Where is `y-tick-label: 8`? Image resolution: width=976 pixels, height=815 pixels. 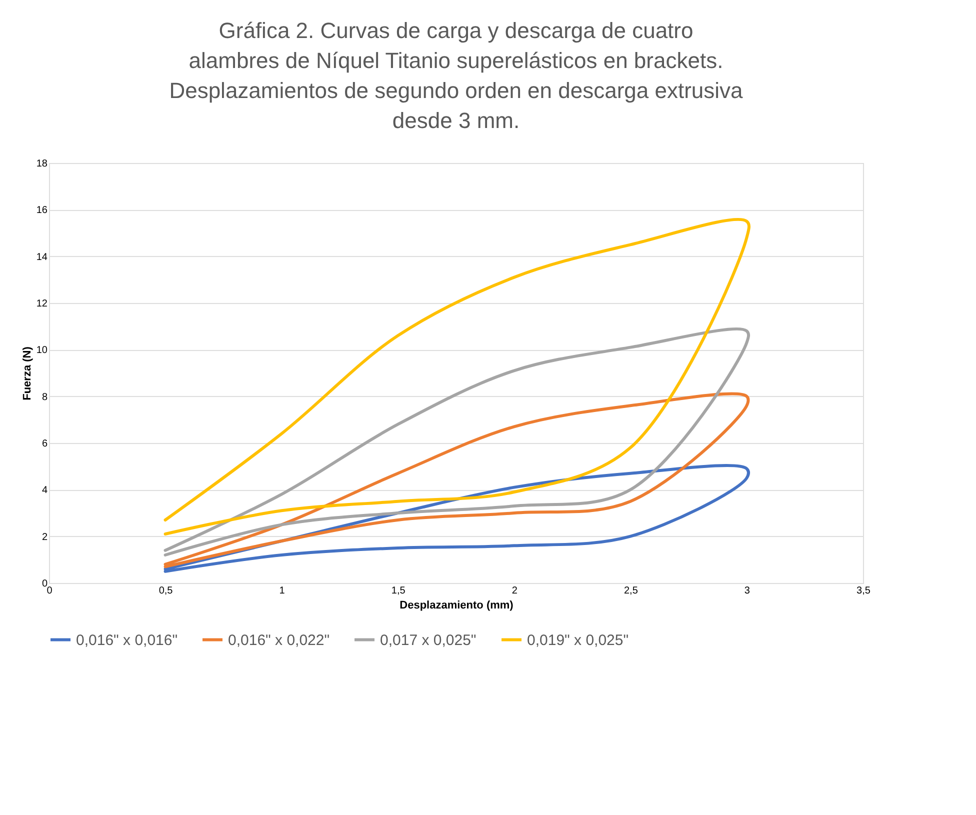
y-tick-label: 8 is located at coordinates (45, 397).